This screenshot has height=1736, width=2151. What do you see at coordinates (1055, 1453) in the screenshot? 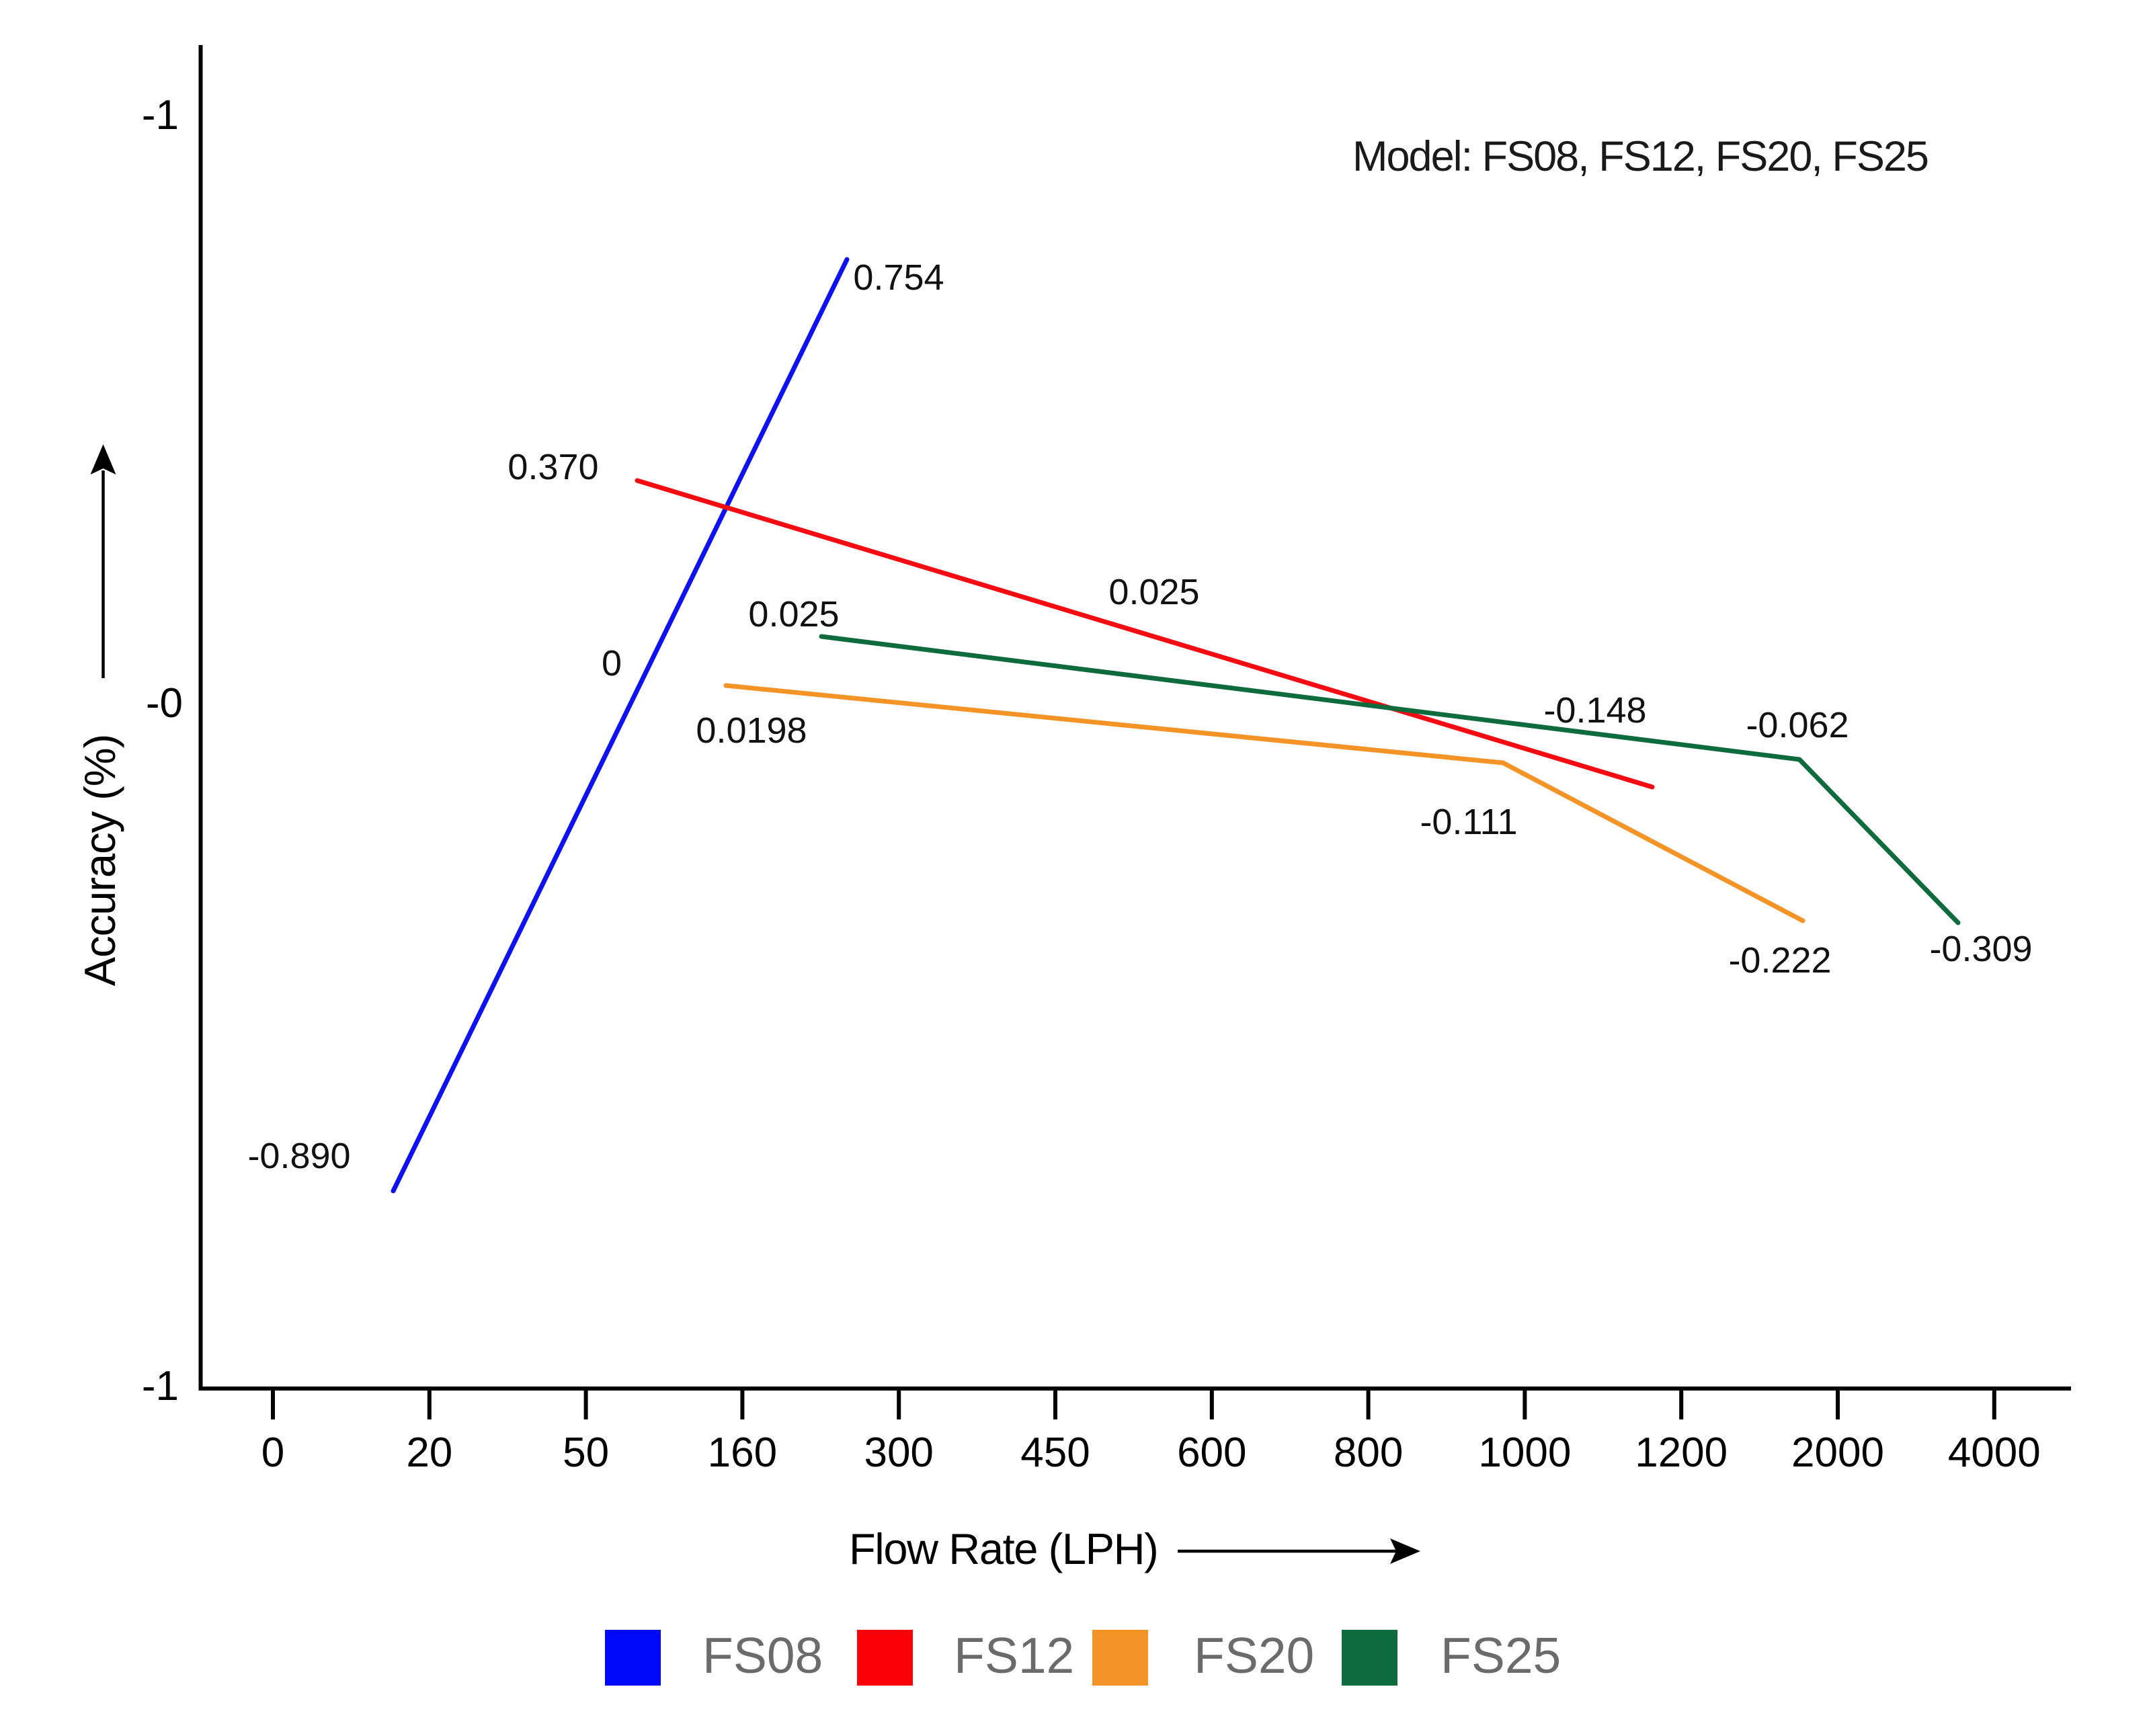
I see `svg-text: 450` at bounding box center [1055, 1453].